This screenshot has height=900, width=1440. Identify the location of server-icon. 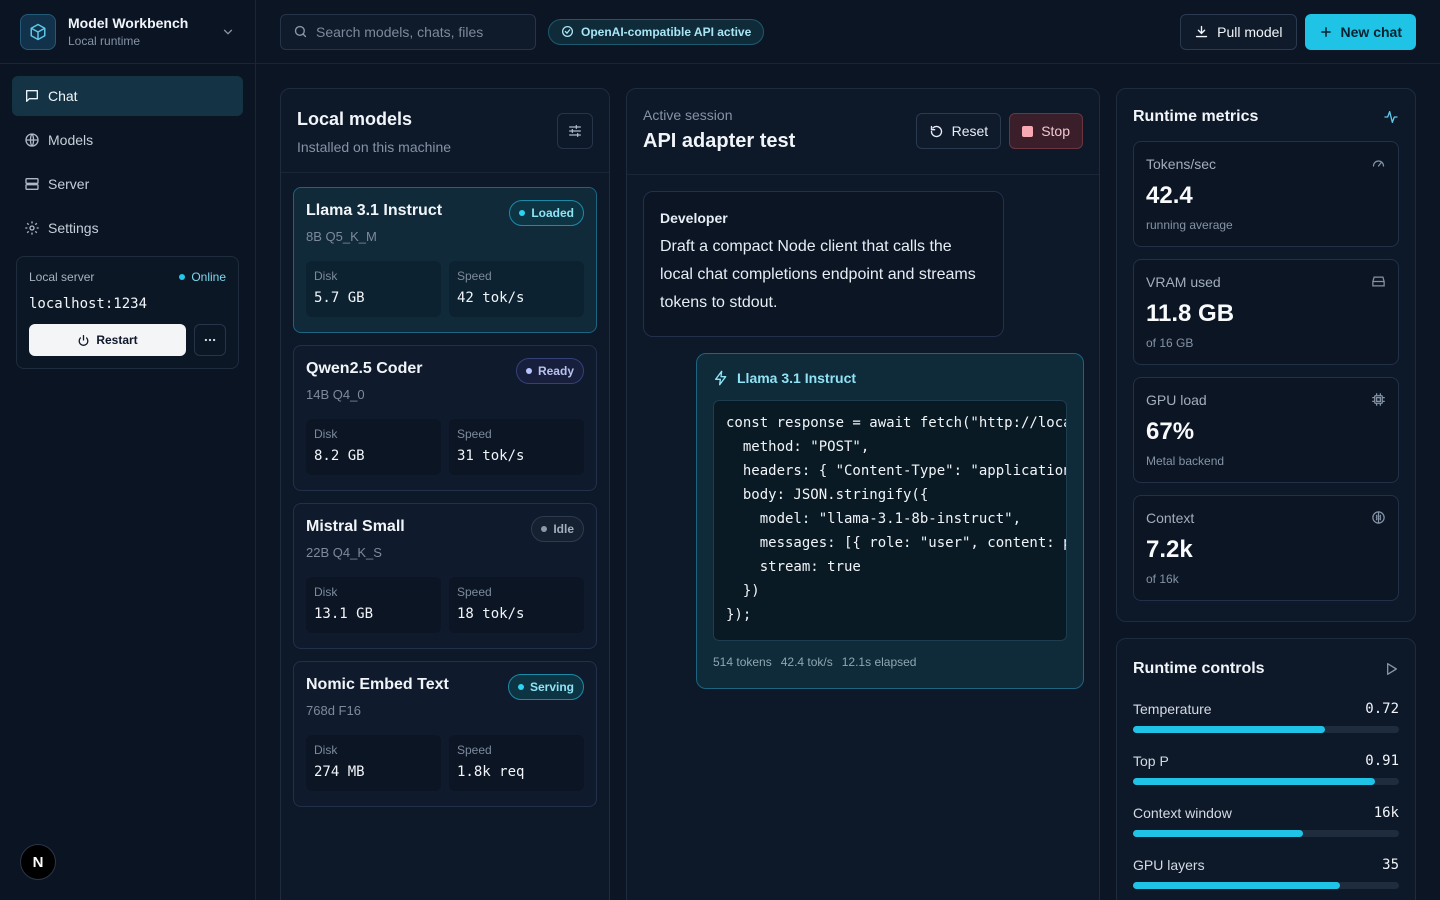
(32, 184).